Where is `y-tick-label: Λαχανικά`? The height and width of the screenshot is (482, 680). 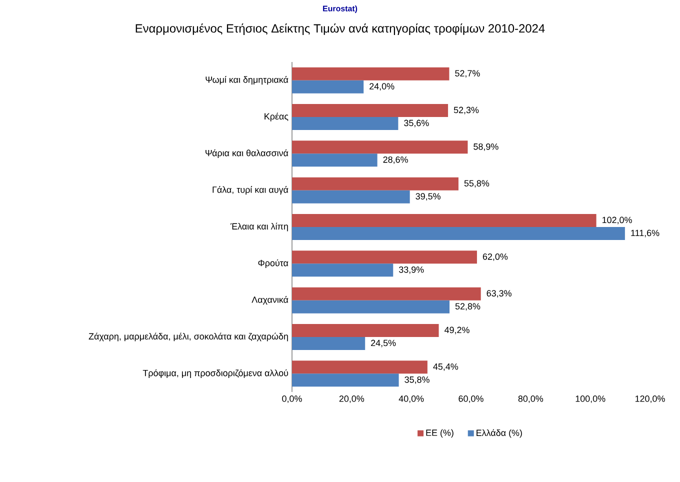 y-tick-label: Λαχανικά is located at coordinates (270, 300).